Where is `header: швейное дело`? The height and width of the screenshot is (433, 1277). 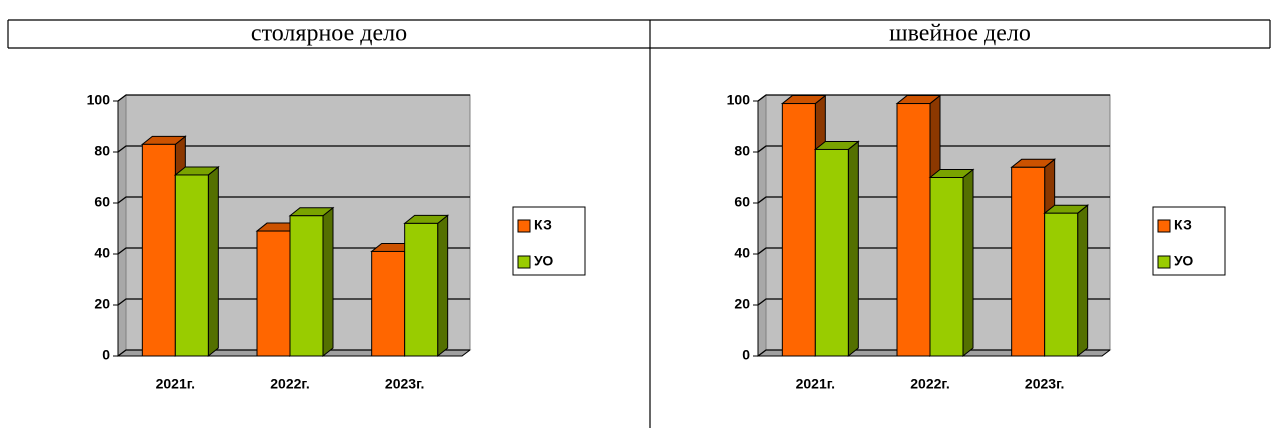 header: швейное дело is located at coordinates (960, 34).